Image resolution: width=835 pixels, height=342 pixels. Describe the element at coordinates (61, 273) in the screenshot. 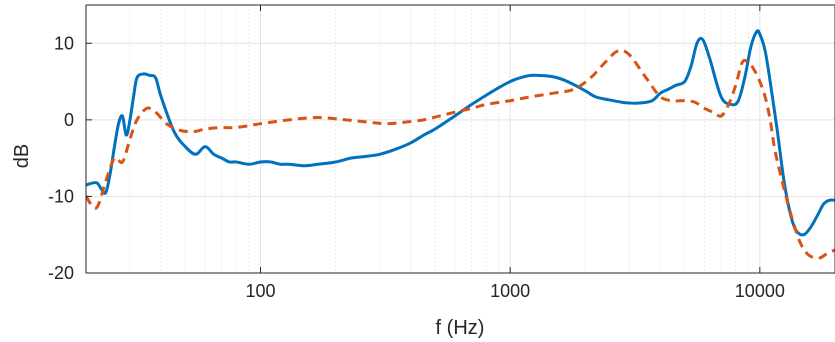

I see `y-tick-label: -20` at that location.